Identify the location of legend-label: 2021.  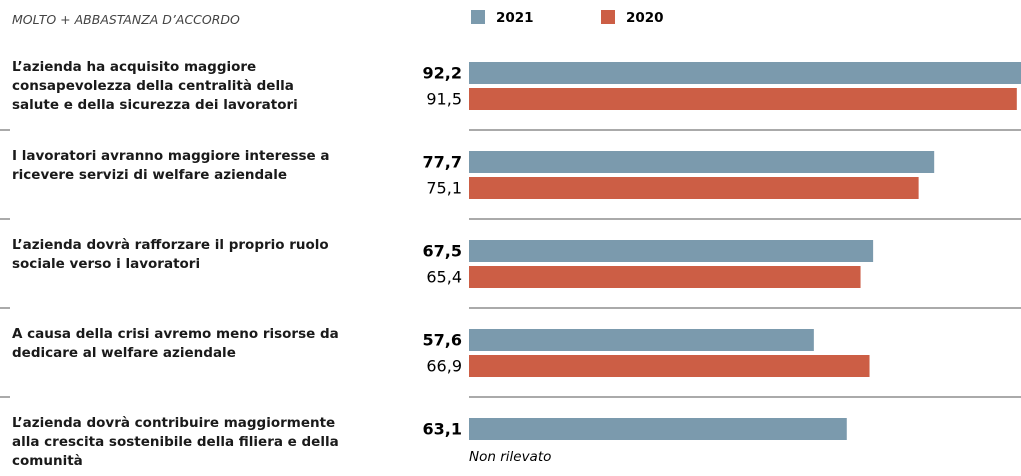
(515, 18).